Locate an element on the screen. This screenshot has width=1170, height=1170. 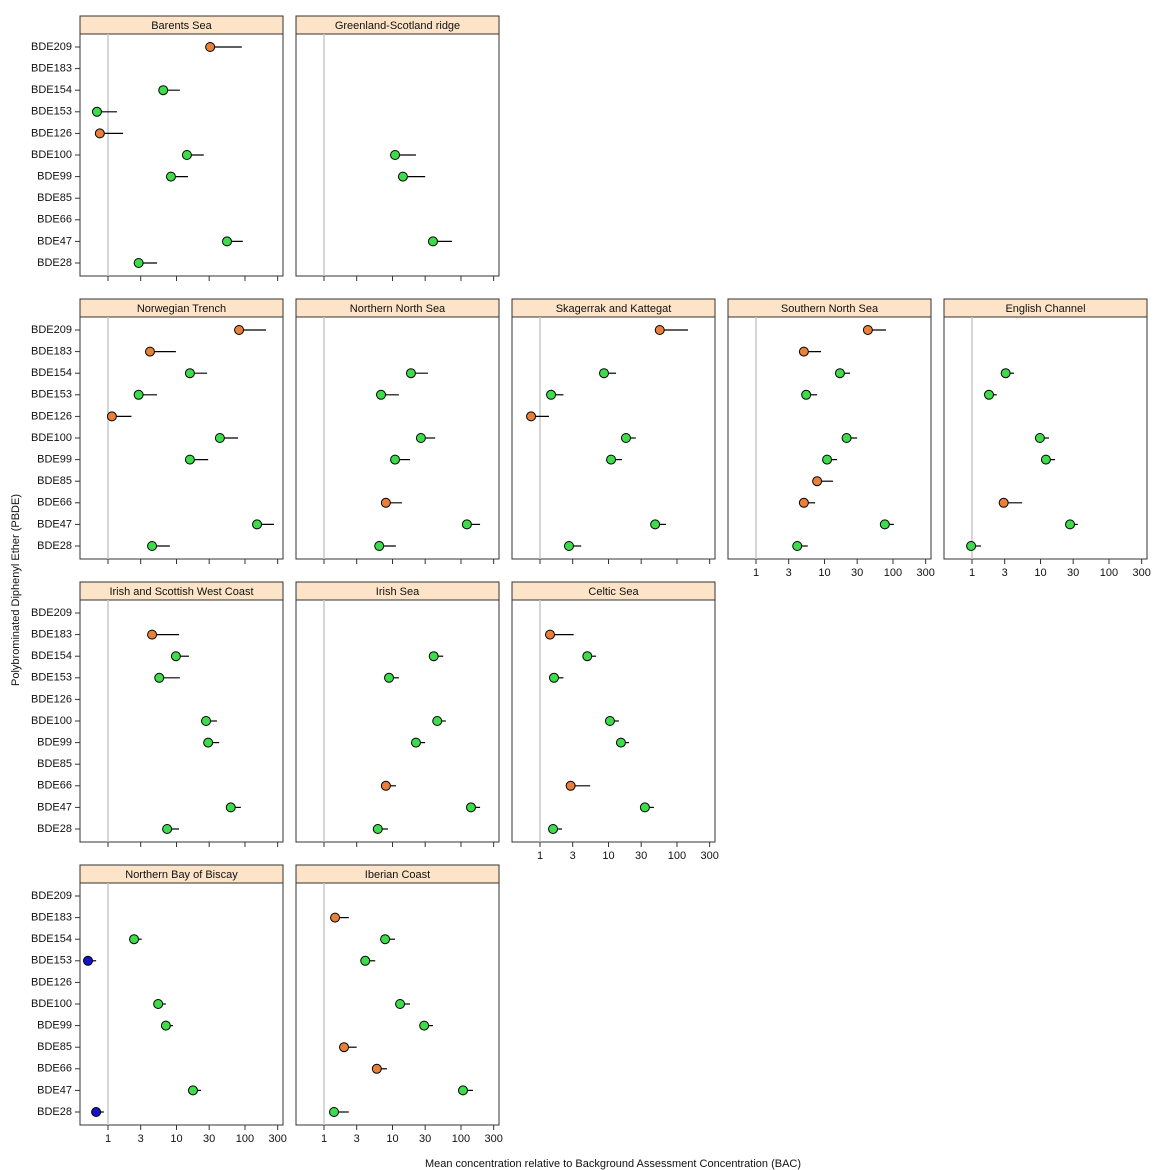
y-tick-label: BDE85 is located at coordinates (54, 198).